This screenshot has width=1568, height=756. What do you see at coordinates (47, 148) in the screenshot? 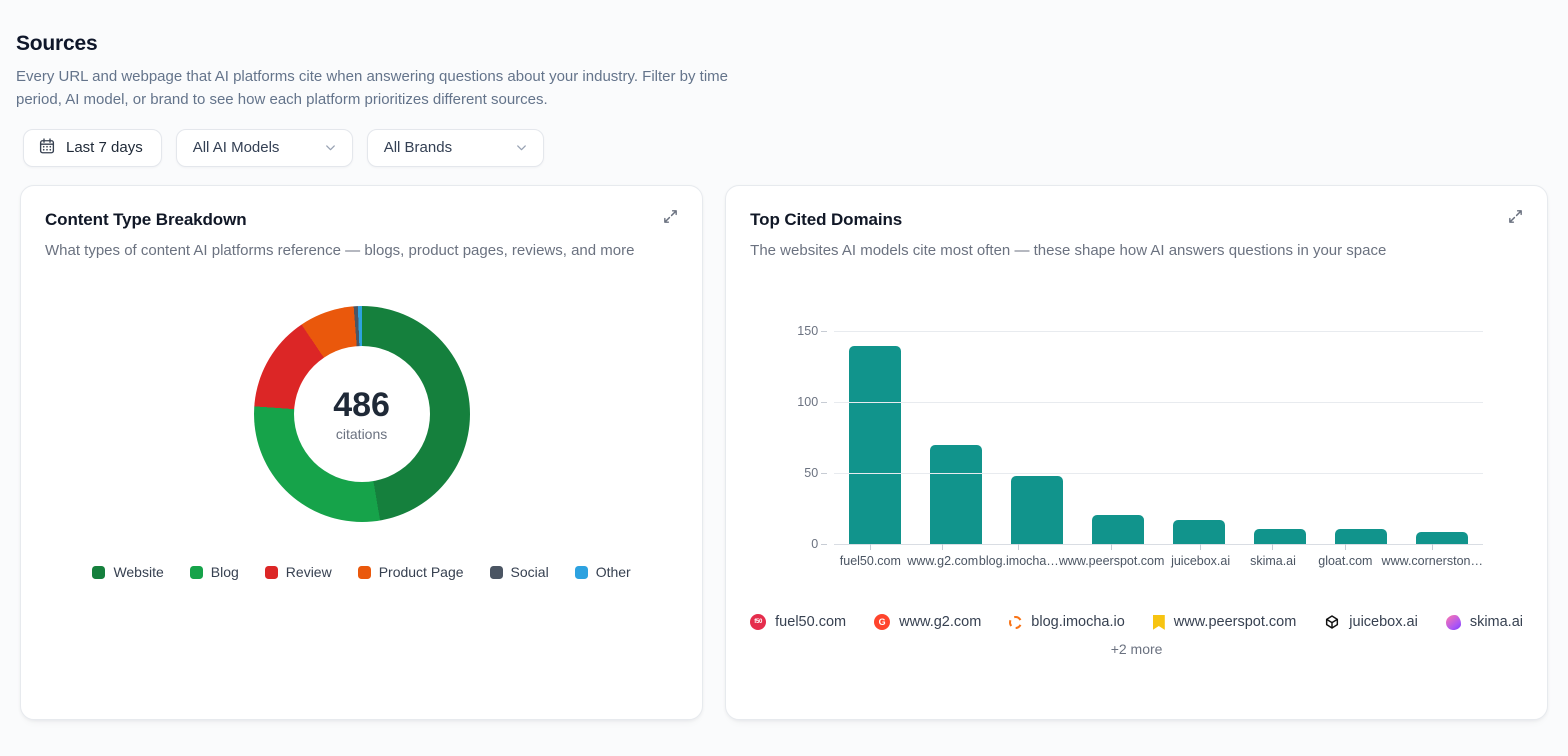
I see `calendar-icon` at bounding box center [47, 148].